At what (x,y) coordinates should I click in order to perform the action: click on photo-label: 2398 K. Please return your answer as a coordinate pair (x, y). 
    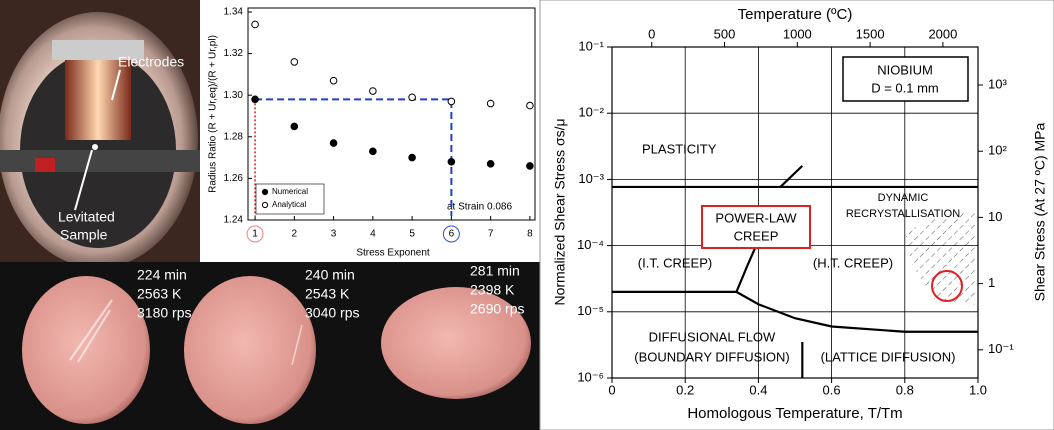
    Looking at the image, I should click on (492, 290).